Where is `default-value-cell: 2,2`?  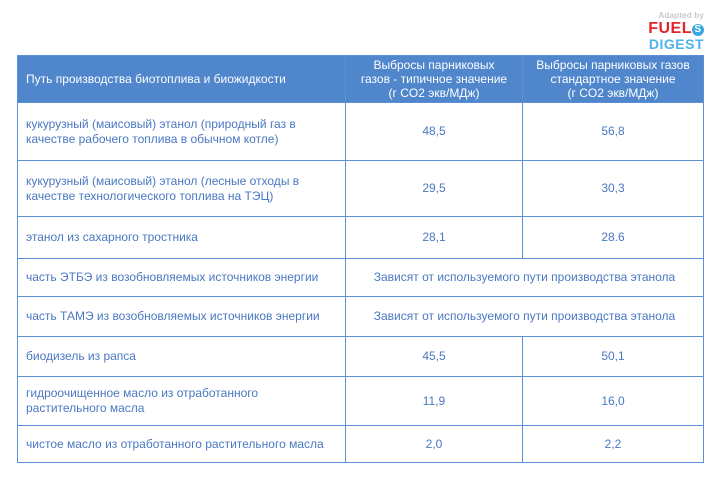
default-value-cell: 2,2 is located at coordinates (613, 444).